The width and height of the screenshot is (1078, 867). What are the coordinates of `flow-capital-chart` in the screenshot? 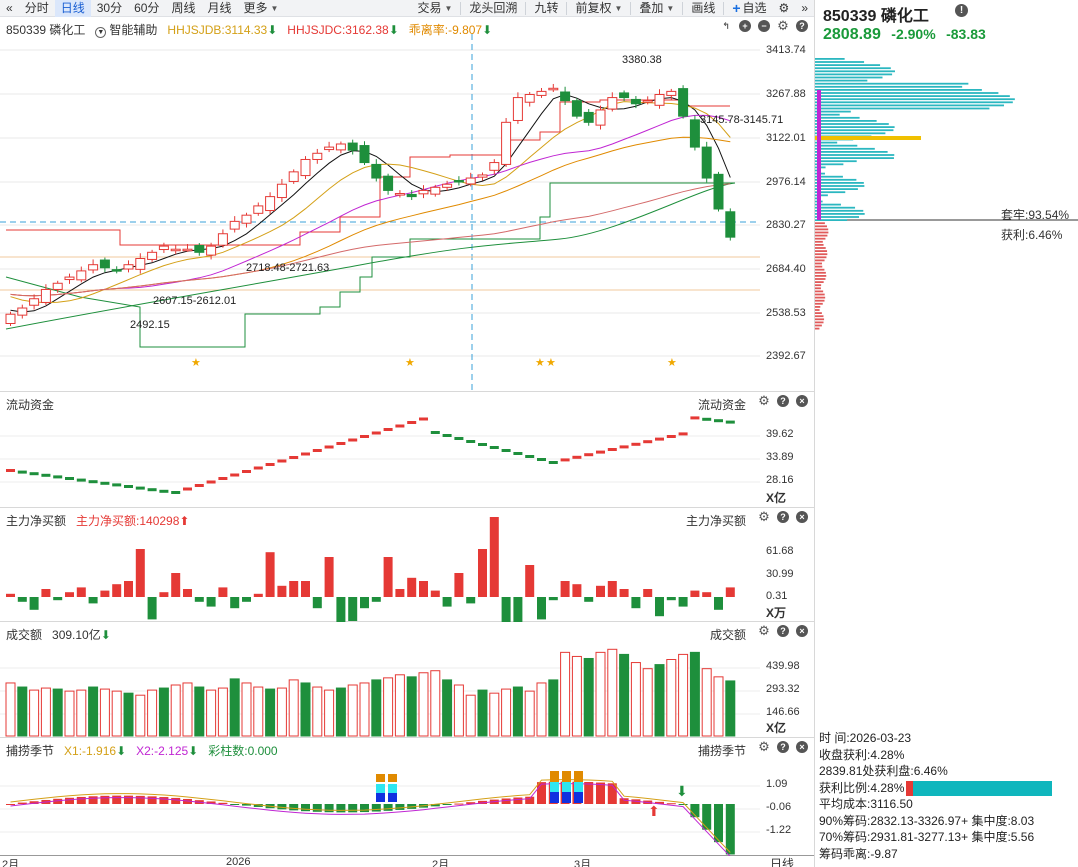 It's located at (407, 450).